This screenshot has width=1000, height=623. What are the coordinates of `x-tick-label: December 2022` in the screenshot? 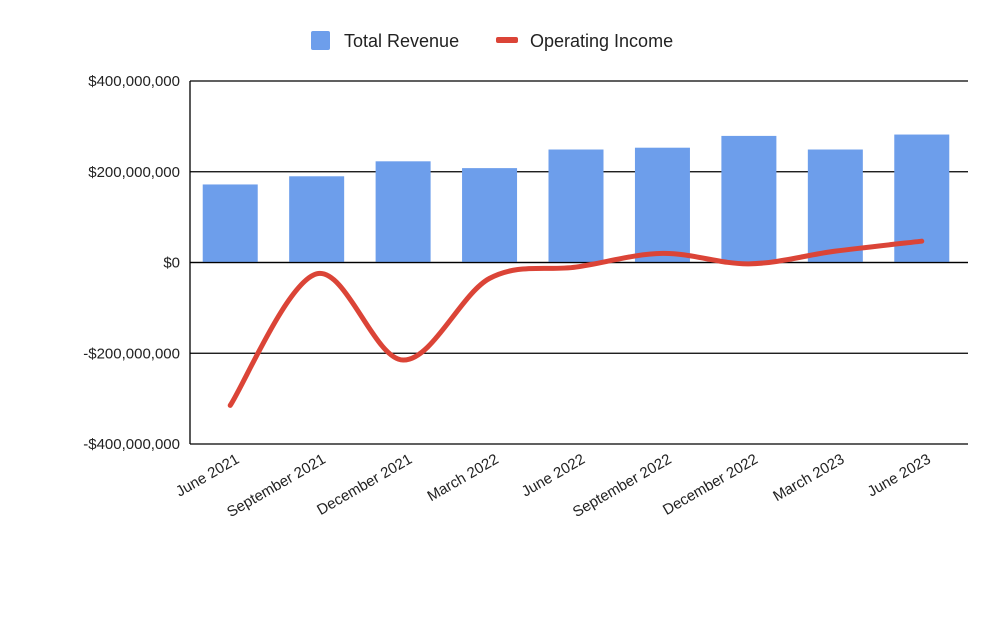 It's located at (710, 485).